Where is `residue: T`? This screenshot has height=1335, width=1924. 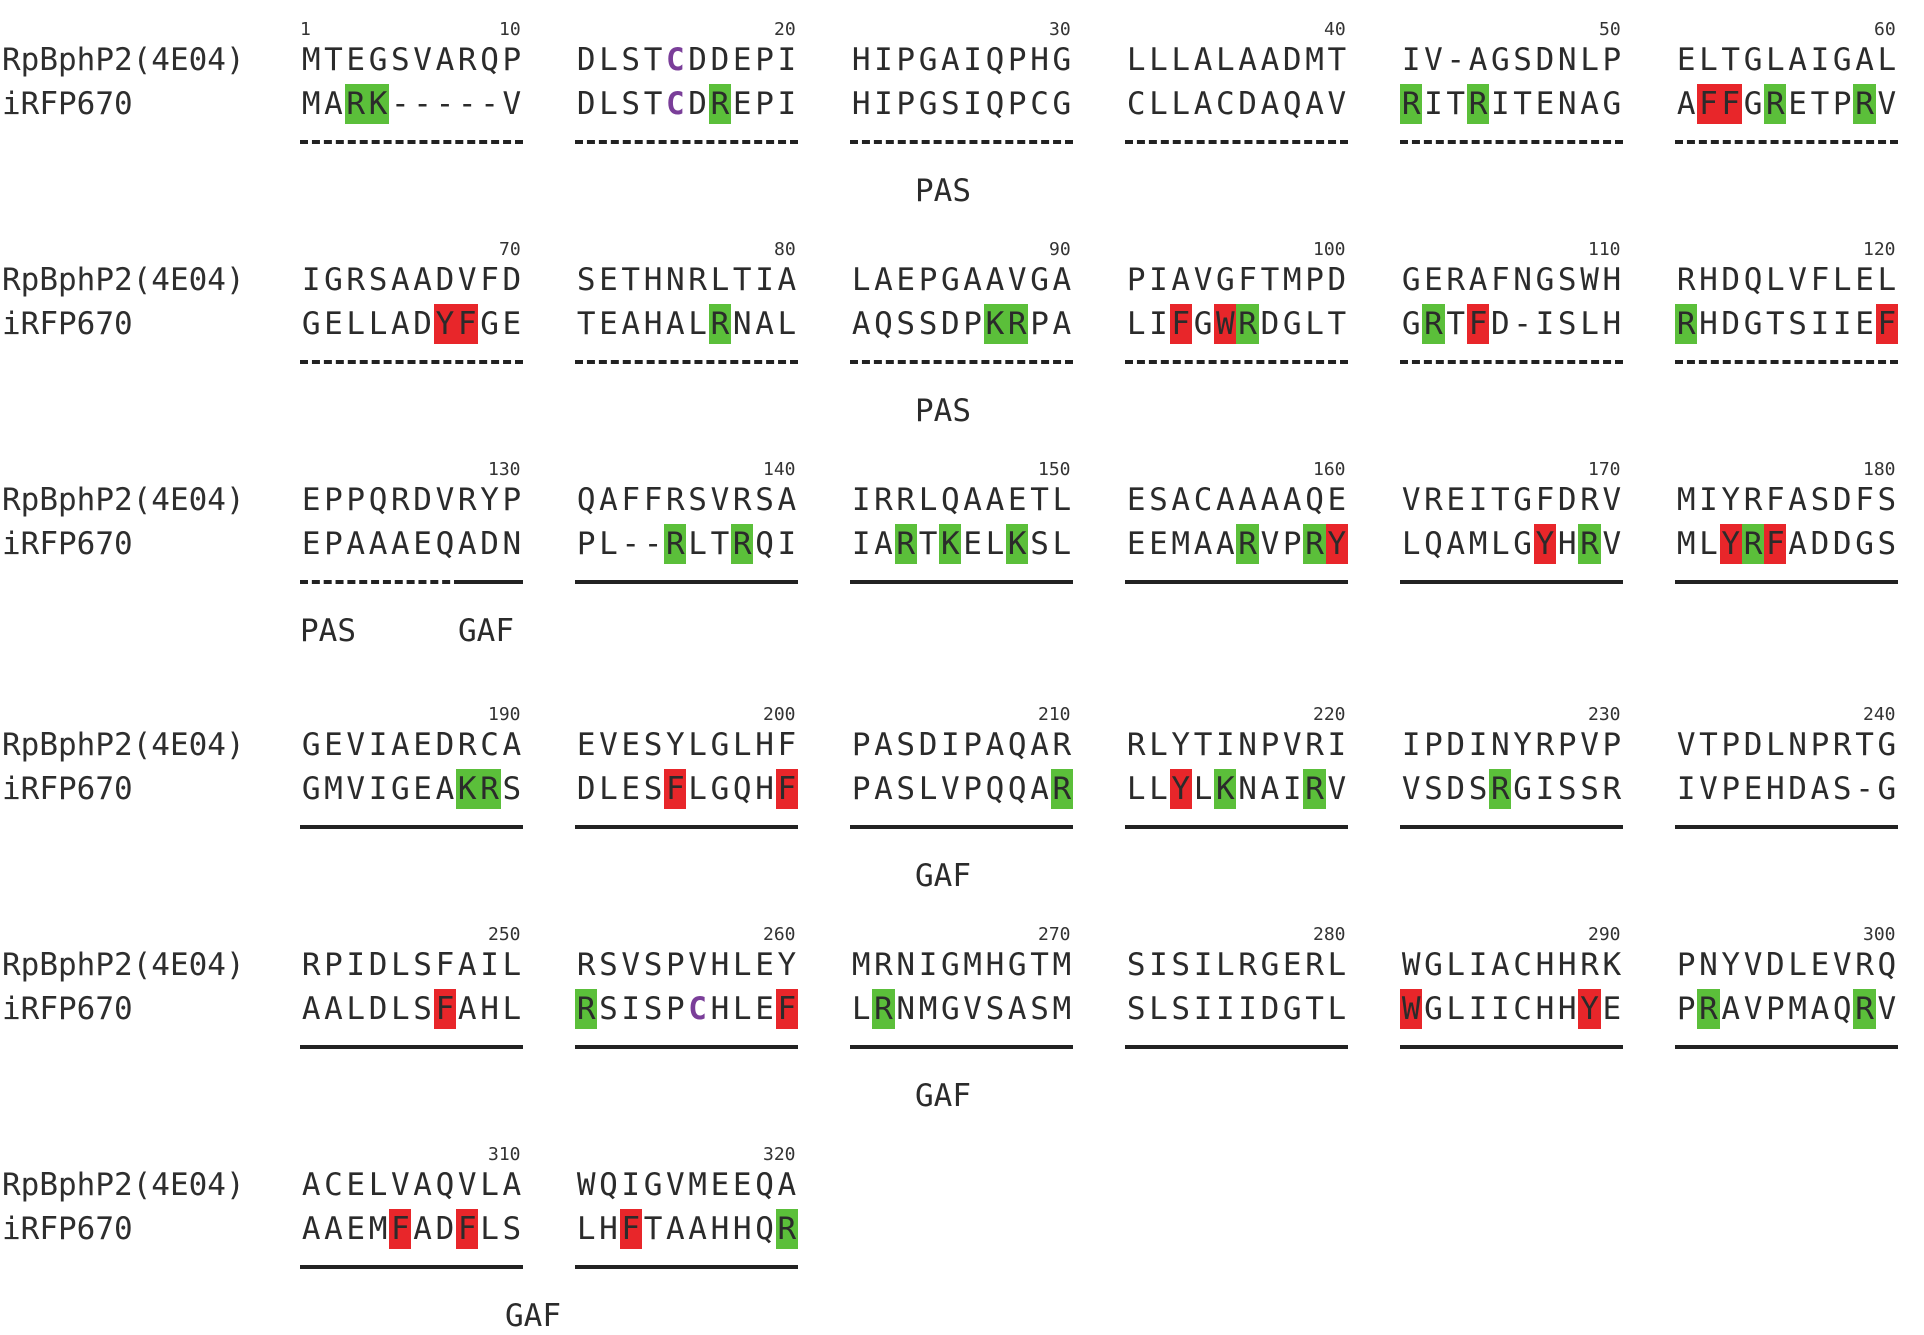 residue: T is located at coordinates (1522, 104).